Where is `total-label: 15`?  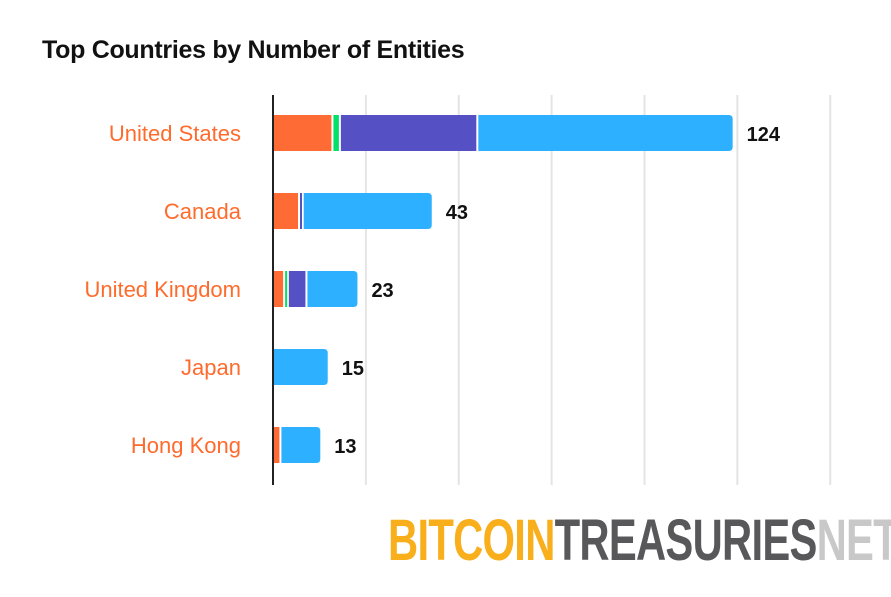 total-label: 15 is located at coordinates (353, 369).